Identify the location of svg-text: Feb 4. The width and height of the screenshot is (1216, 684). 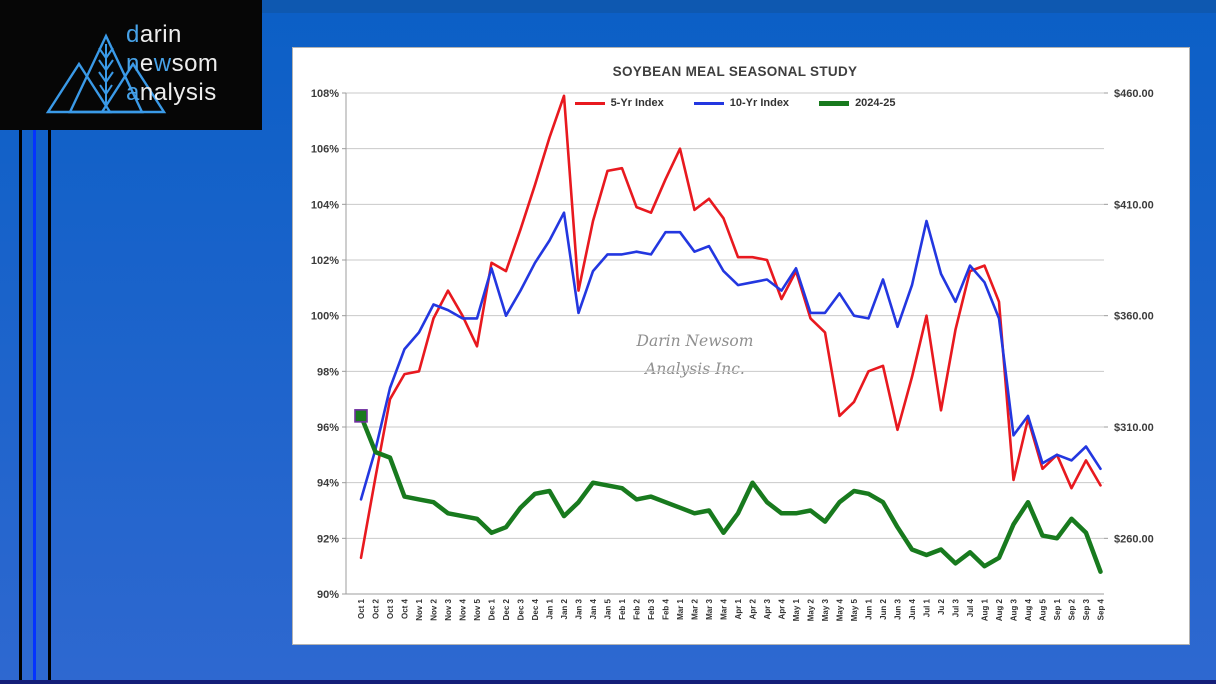
(666, 608).